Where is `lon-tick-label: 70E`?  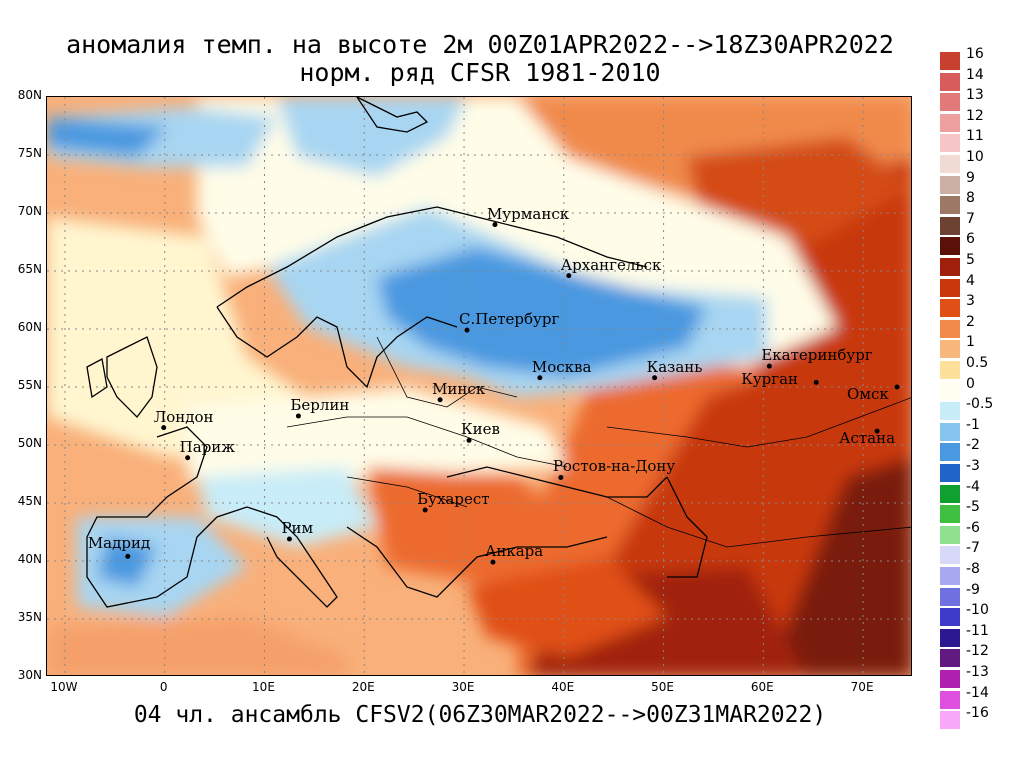 lon-tick-label: 70E is located at coordinates (862, 687).